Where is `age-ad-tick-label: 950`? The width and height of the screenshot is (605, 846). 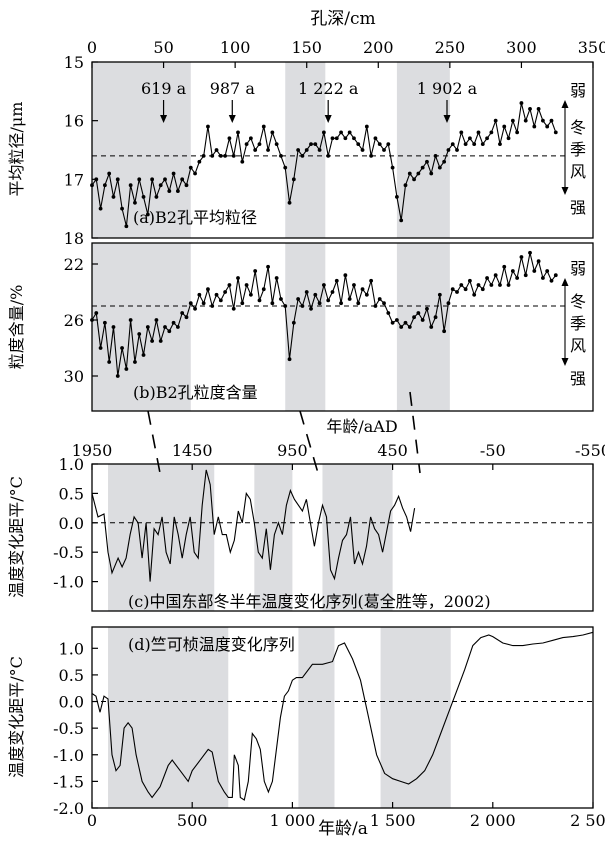 age-ad-tick-label: 950 is located at coordinates (292, 450).